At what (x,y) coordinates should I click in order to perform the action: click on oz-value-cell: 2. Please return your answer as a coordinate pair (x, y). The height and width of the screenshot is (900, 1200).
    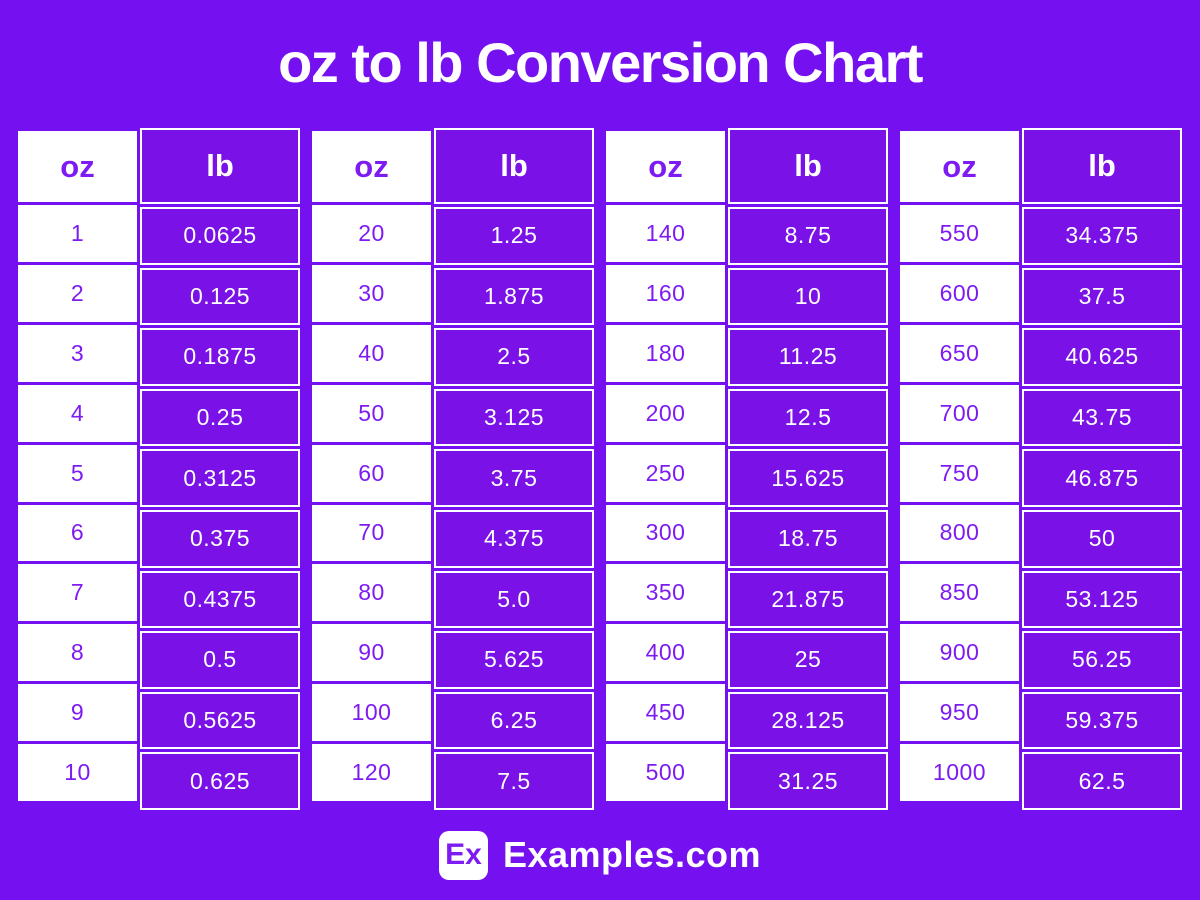
    Looking at the image, I should click on (77, 293).